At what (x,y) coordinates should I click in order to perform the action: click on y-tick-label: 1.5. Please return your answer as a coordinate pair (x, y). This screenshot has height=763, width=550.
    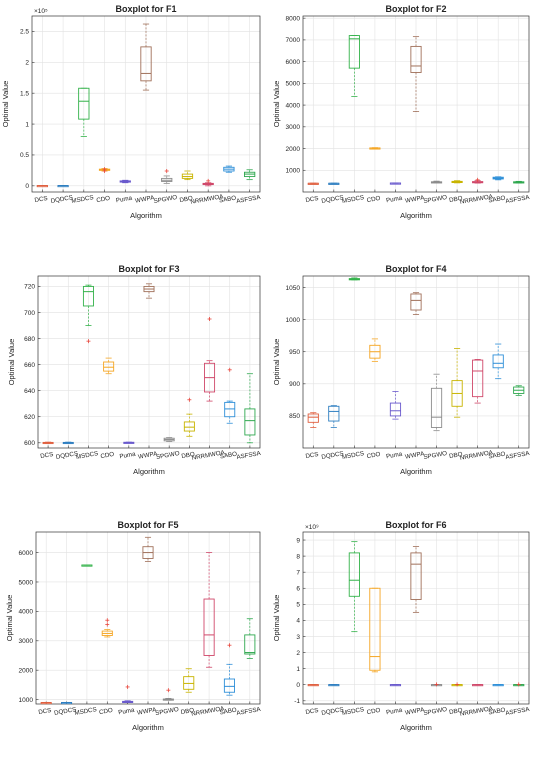
    Looking at the image, I should click on (24, 93).